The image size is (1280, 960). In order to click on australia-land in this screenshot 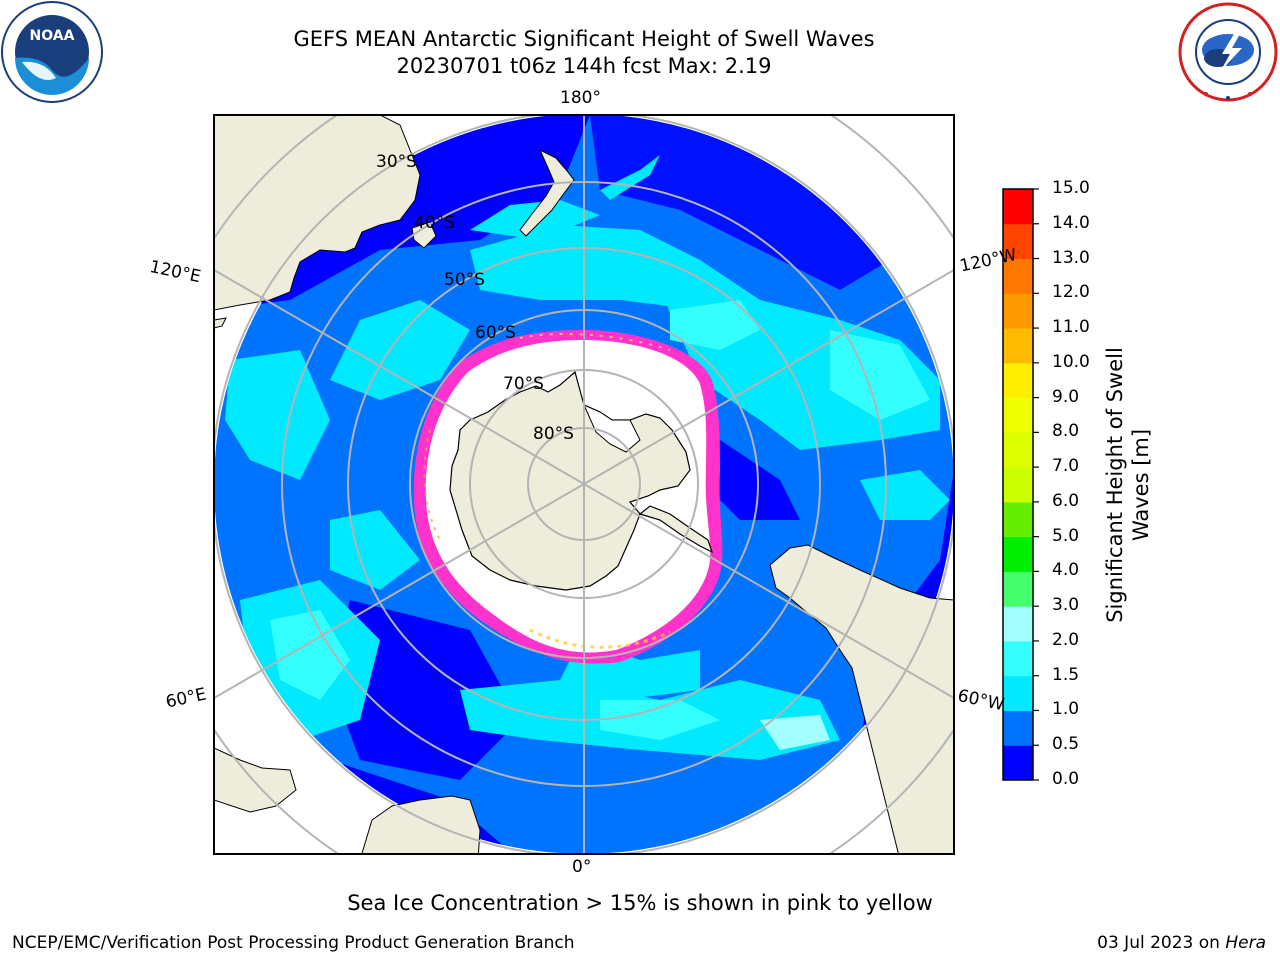, I will do `click(317, 213)`.